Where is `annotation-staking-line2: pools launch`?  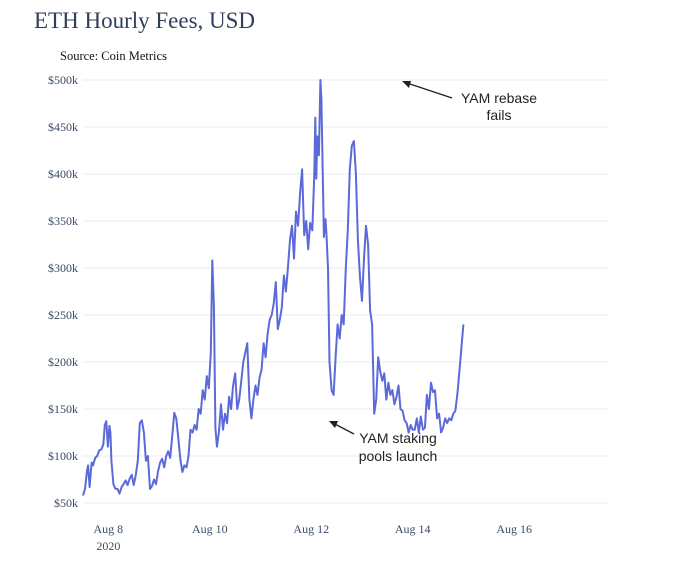
annotation-staking-line2: pools launch is located at coordinates (398, 456).